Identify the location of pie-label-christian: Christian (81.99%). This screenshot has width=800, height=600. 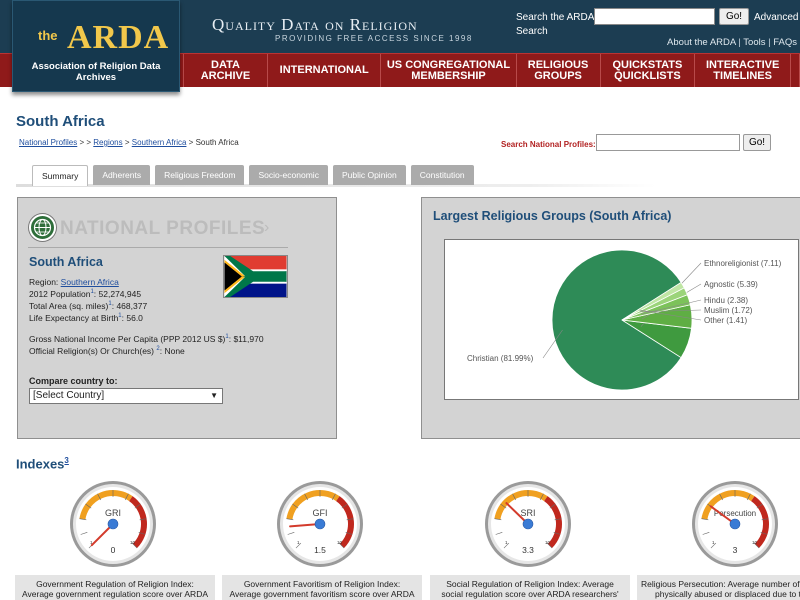
(500, 358).